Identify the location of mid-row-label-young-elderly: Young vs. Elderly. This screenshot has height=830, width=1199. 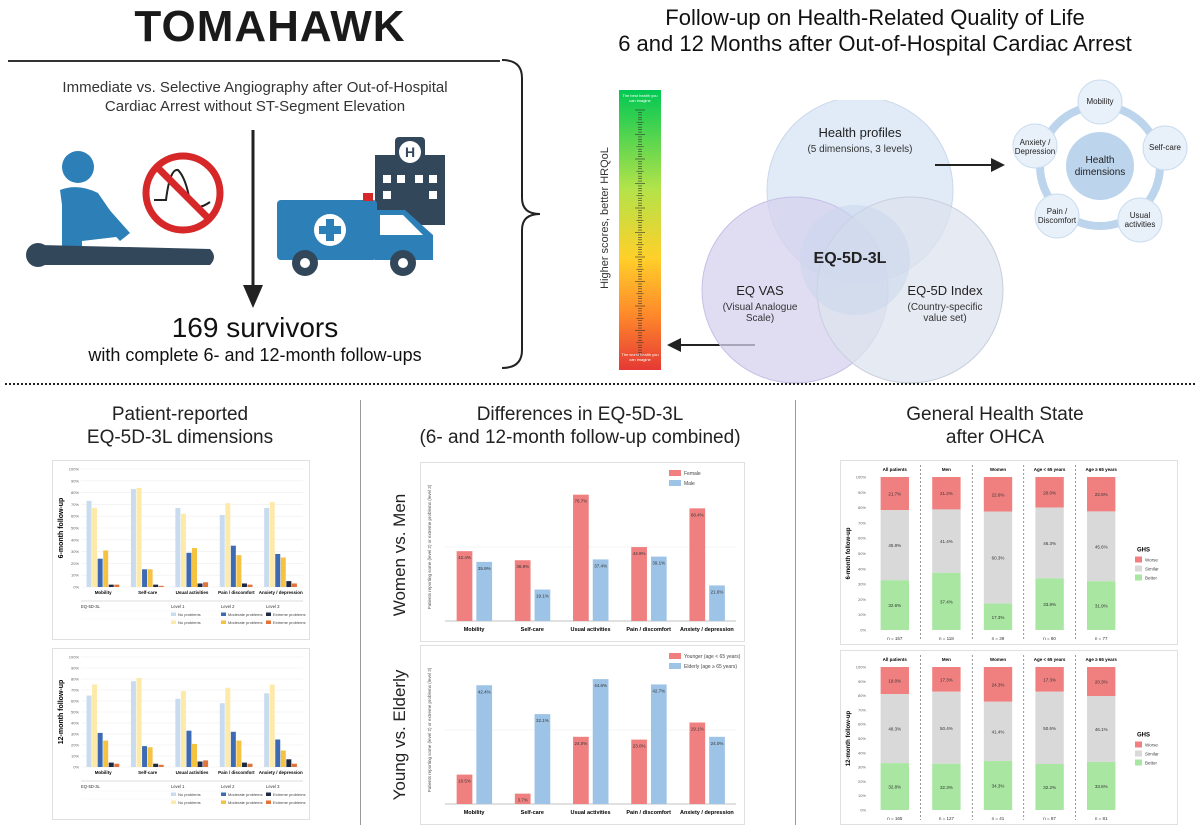
(399, 735).